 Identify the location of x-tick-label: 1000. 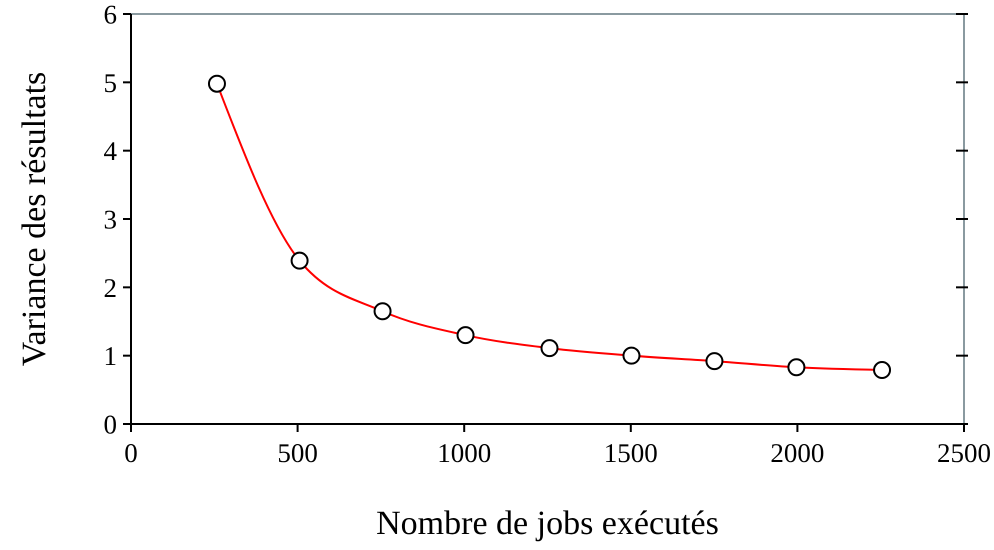
(464, 453).